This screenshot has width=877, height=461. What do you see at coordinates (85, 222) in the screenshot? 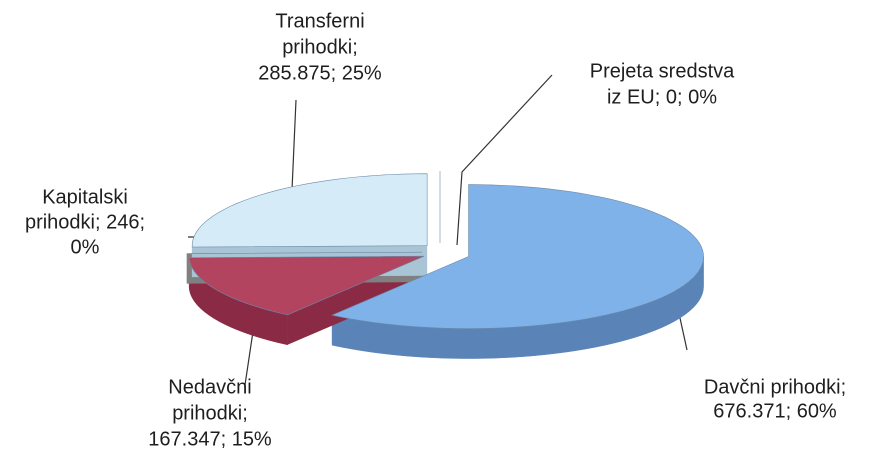
I see `data-label: prihodki; 246;` at bounding box center [85, 222].